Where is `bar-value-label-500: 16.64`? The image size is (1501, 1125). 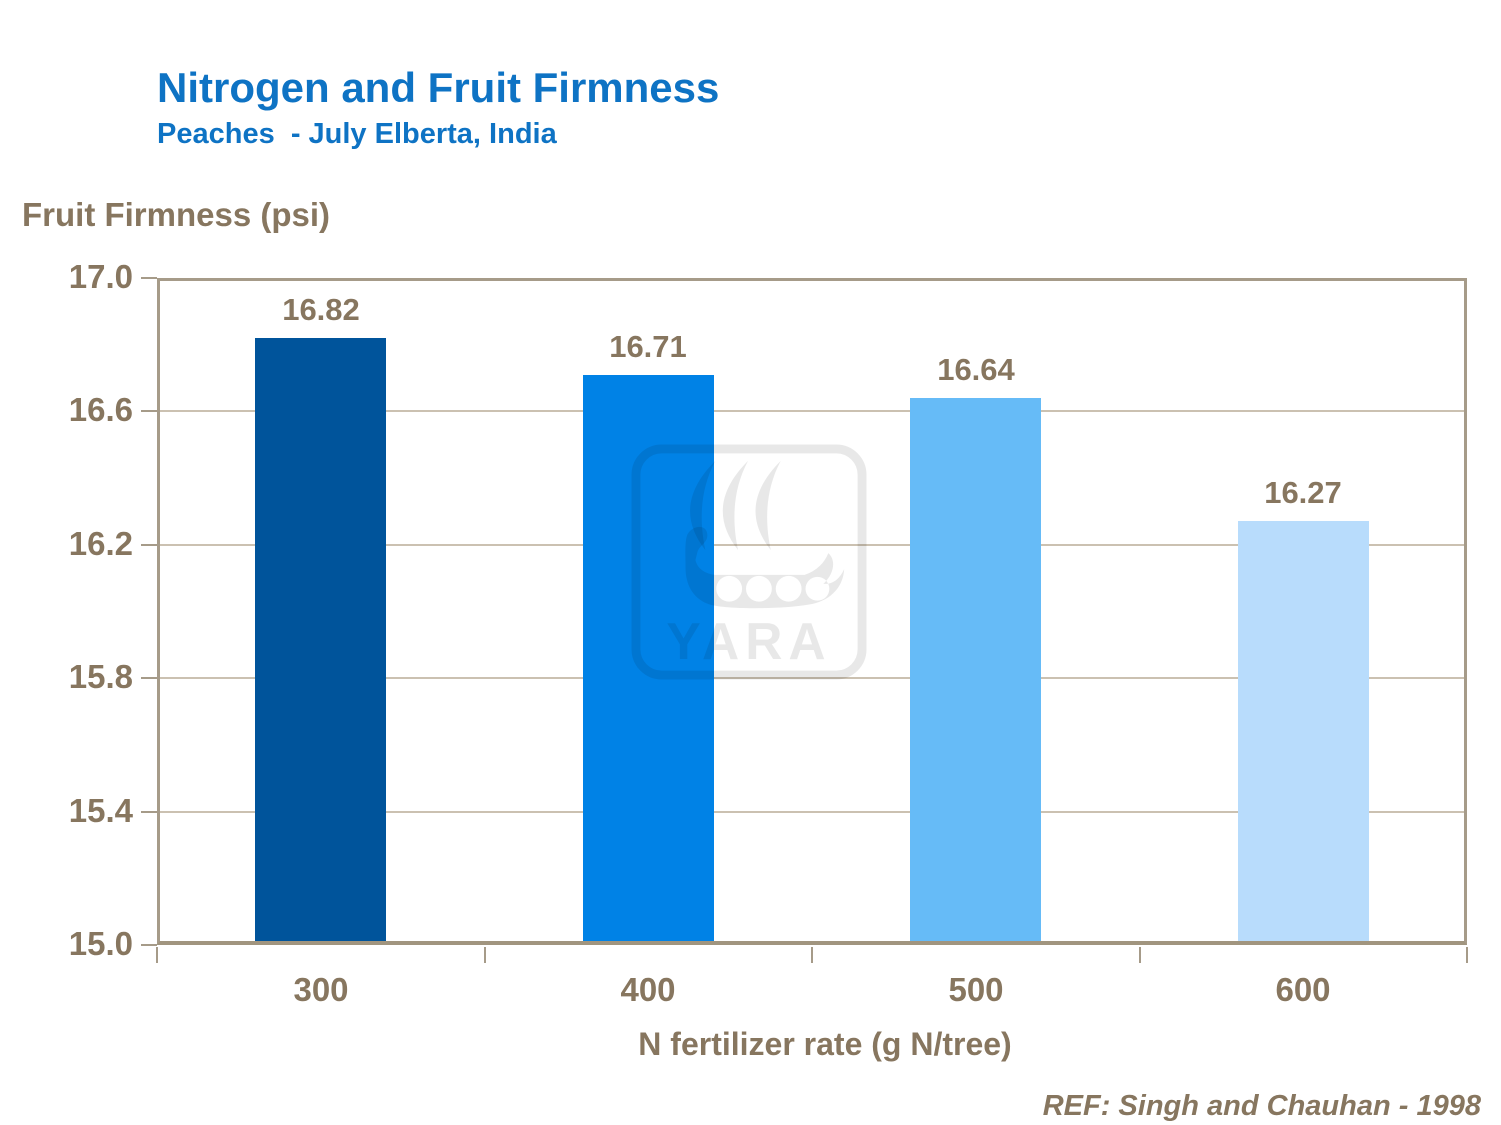 bar-value-label-500: 16.64 is located at coordinates (976, 369).